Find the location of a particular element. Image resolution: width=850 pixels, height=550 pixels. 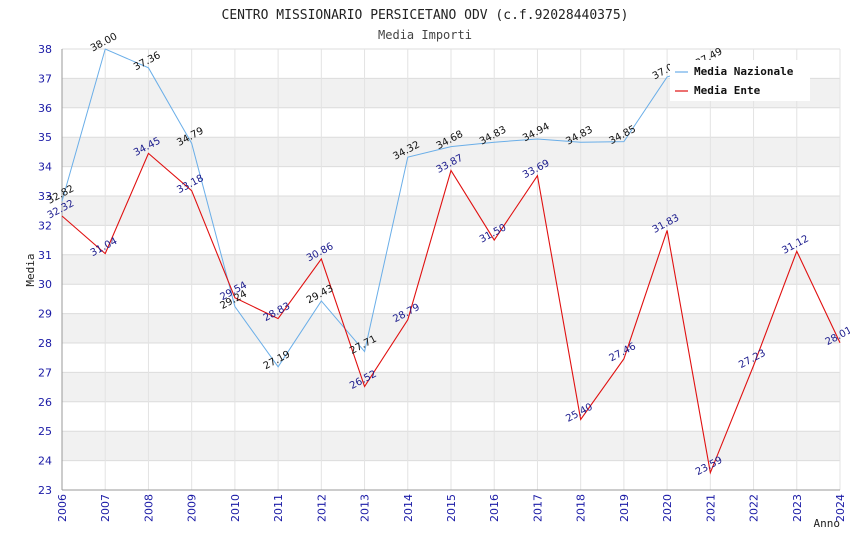

legend-label-media-nazionale: Media Nazionale is located at coordinates (744, 71).